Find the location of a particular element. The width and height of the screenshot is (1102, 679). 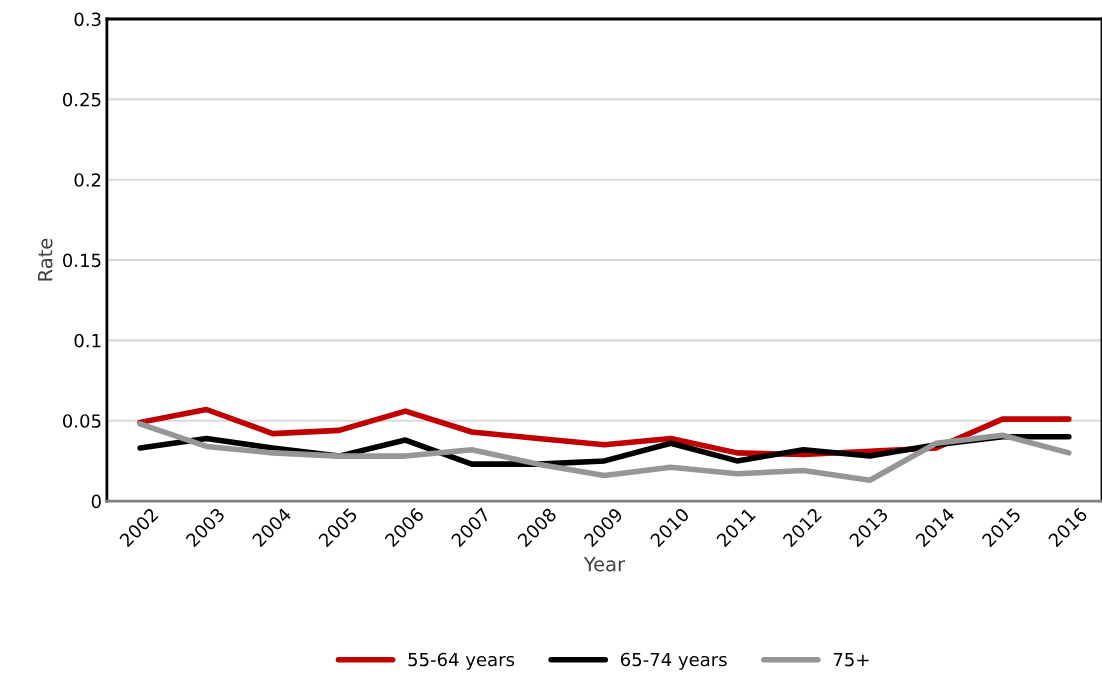

y-tick-label: 0.25 is located at coordinates (82, 99).